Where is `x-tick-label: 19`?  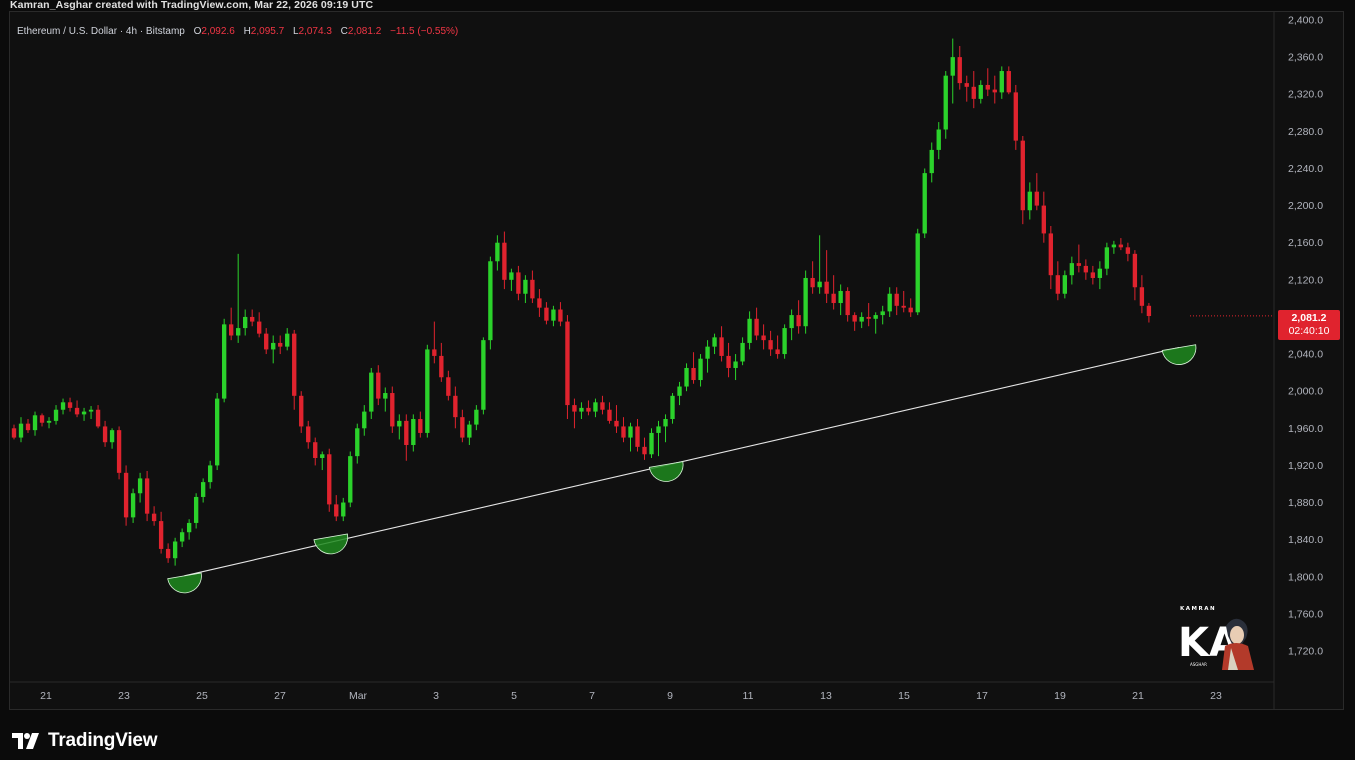 x-tick-label: 19 is located at coordinates (1060, 696).